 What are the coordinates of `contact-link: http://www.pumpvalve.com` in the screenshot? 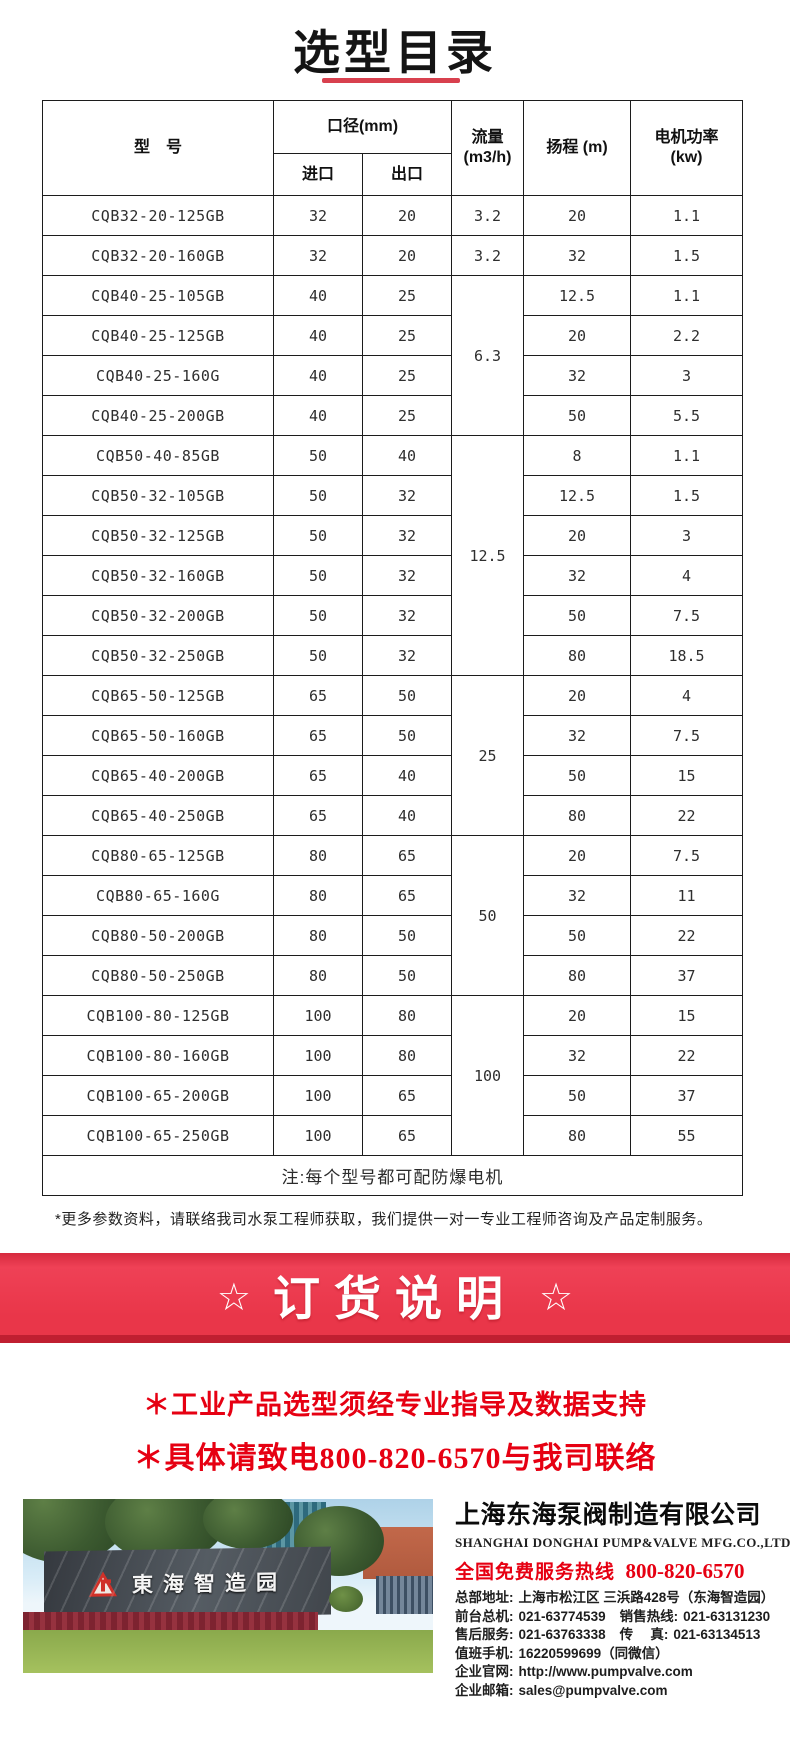 It's located at (605, 1671).